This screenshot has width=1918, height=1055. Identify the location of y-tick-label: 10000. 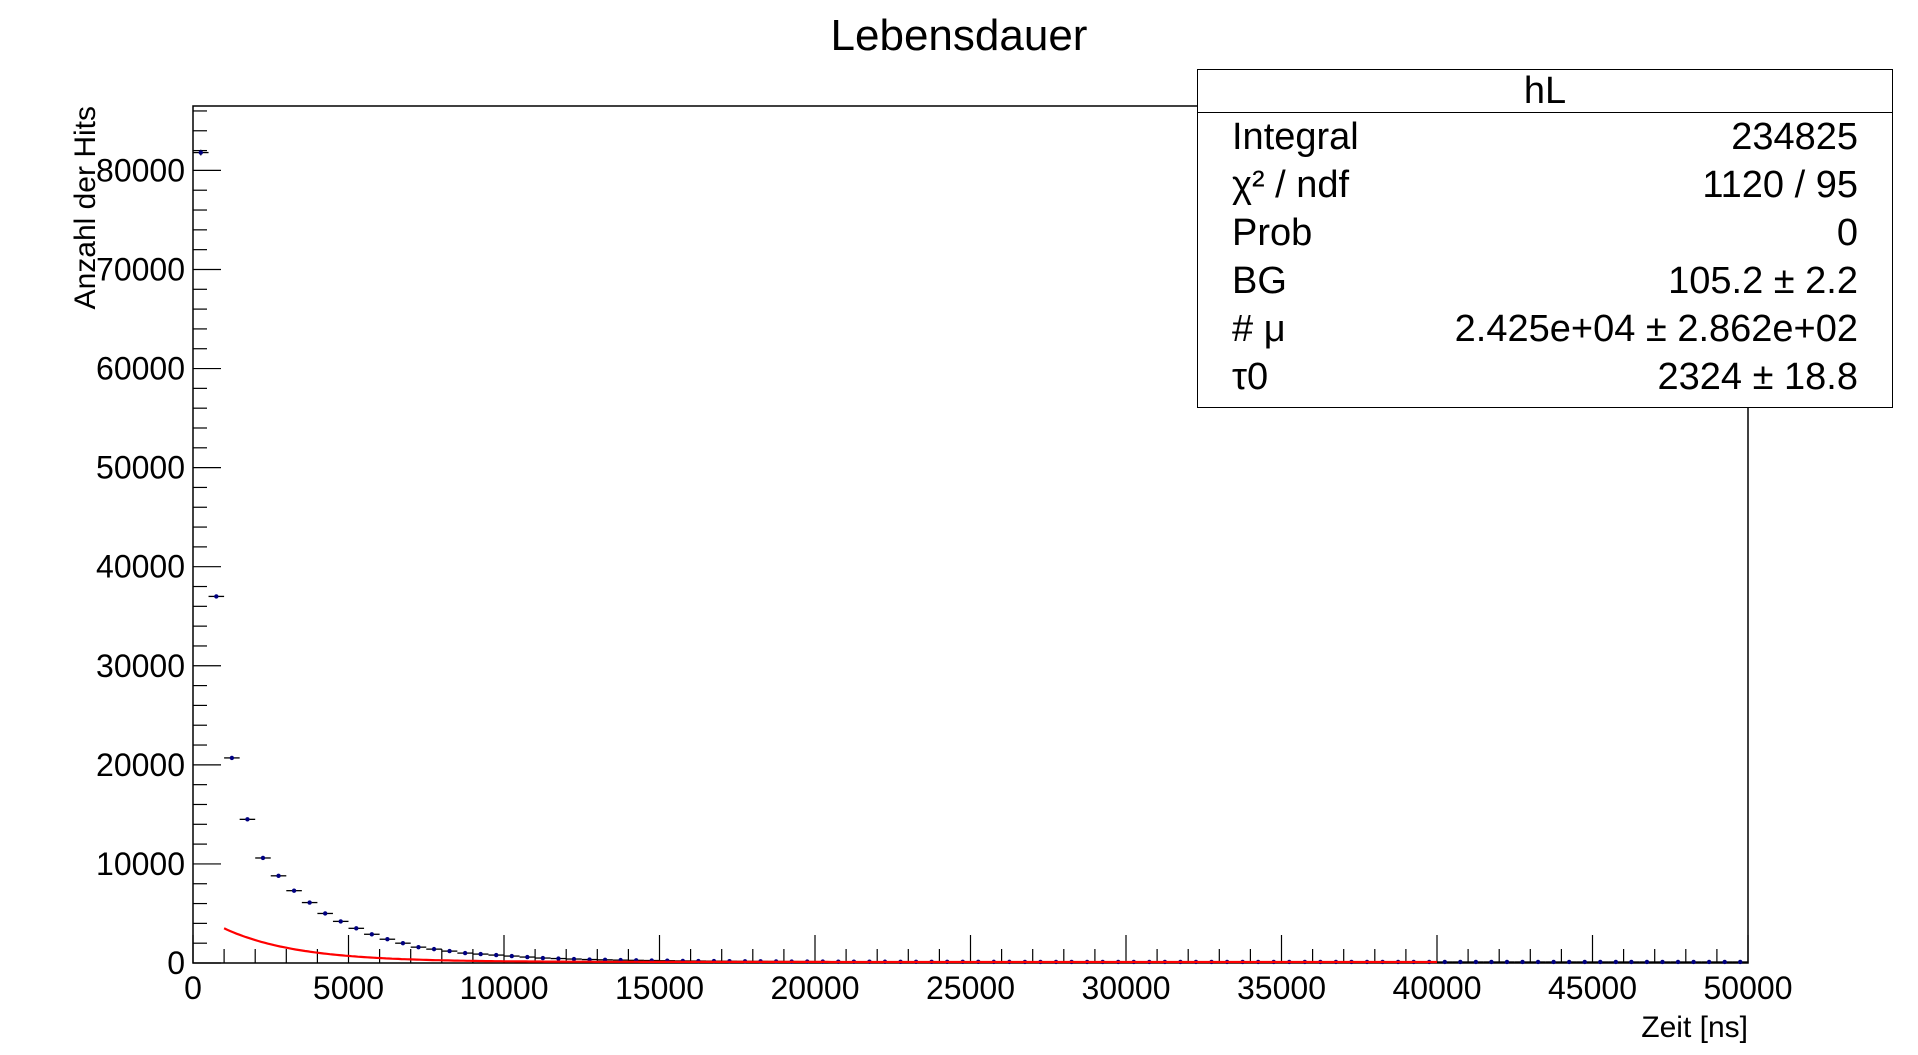
(140, 864).